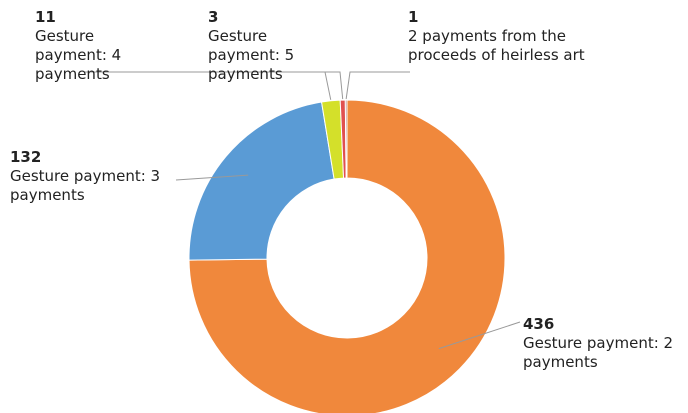 The width and height of the screenshot is (688, 413). What do you see at coordinates (213, 17) in the screenshot?
I see `value-label: 3` at bounding box center [213, 17].